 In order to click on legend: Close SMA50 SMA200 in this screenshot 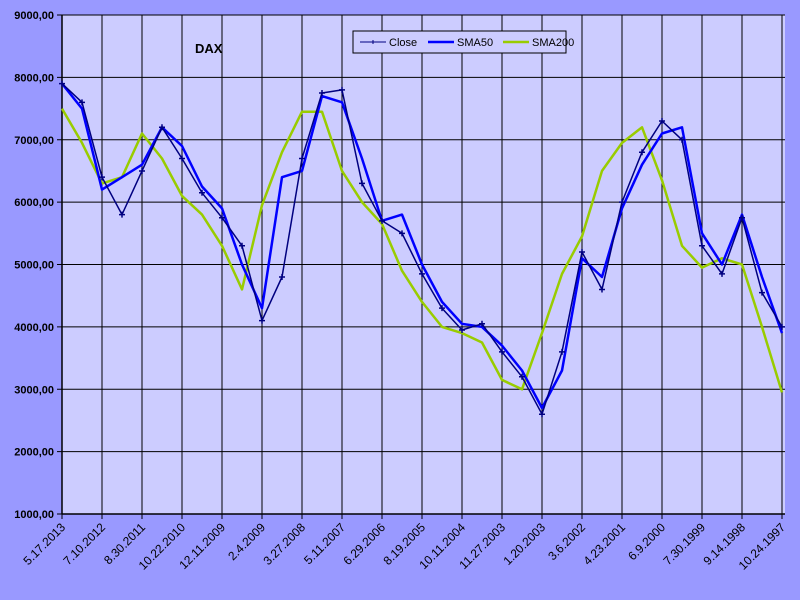, I will do `click(463, 42)`.